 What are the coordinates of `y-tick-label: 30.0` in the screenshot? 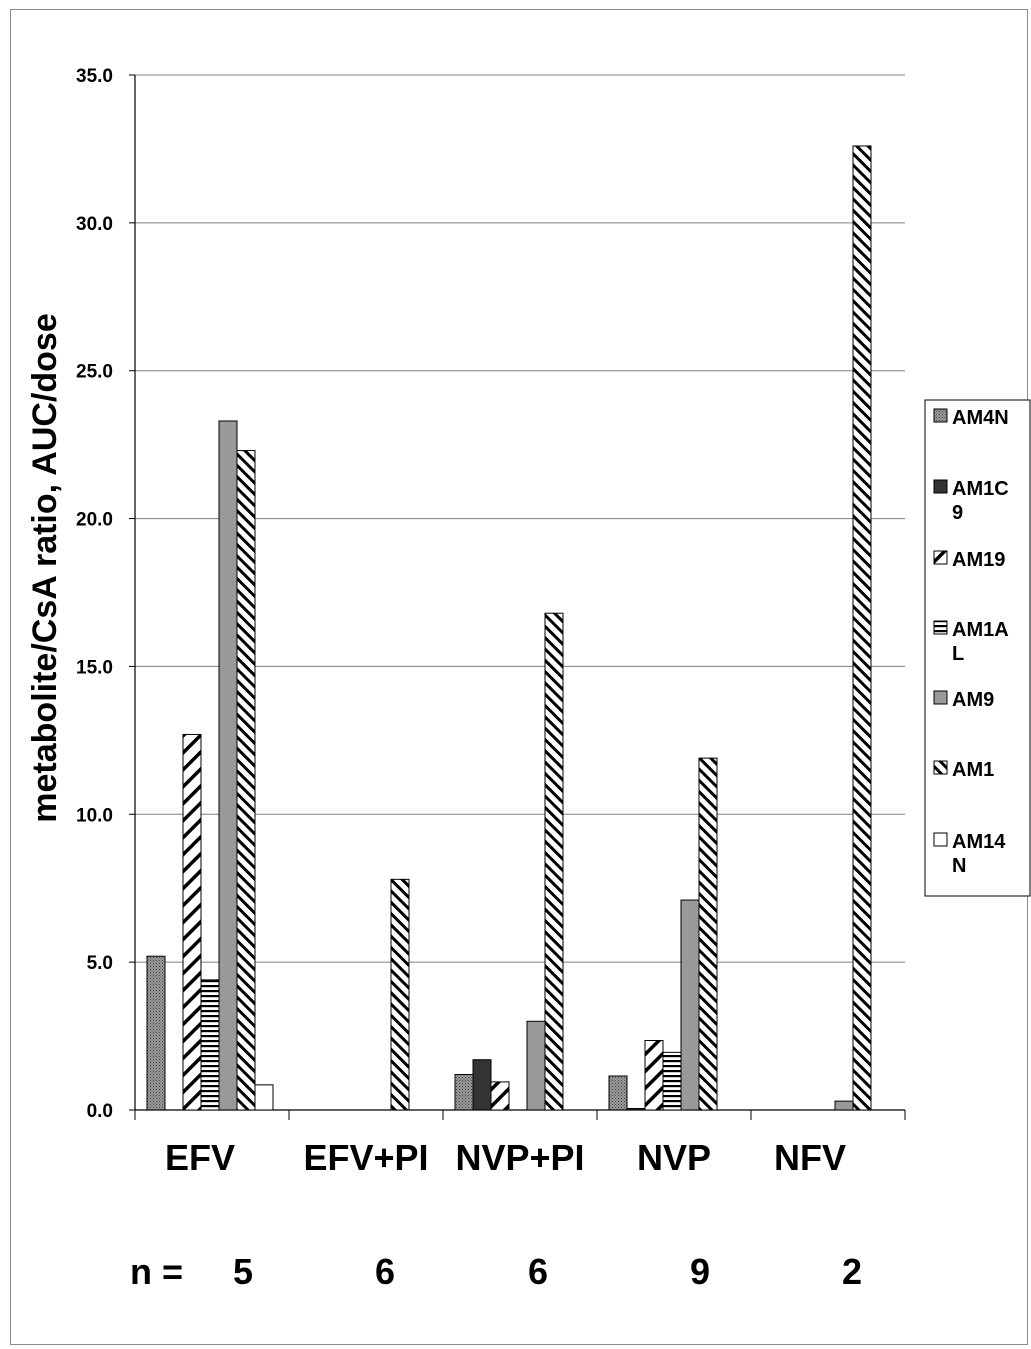 It's located at (94, 224).